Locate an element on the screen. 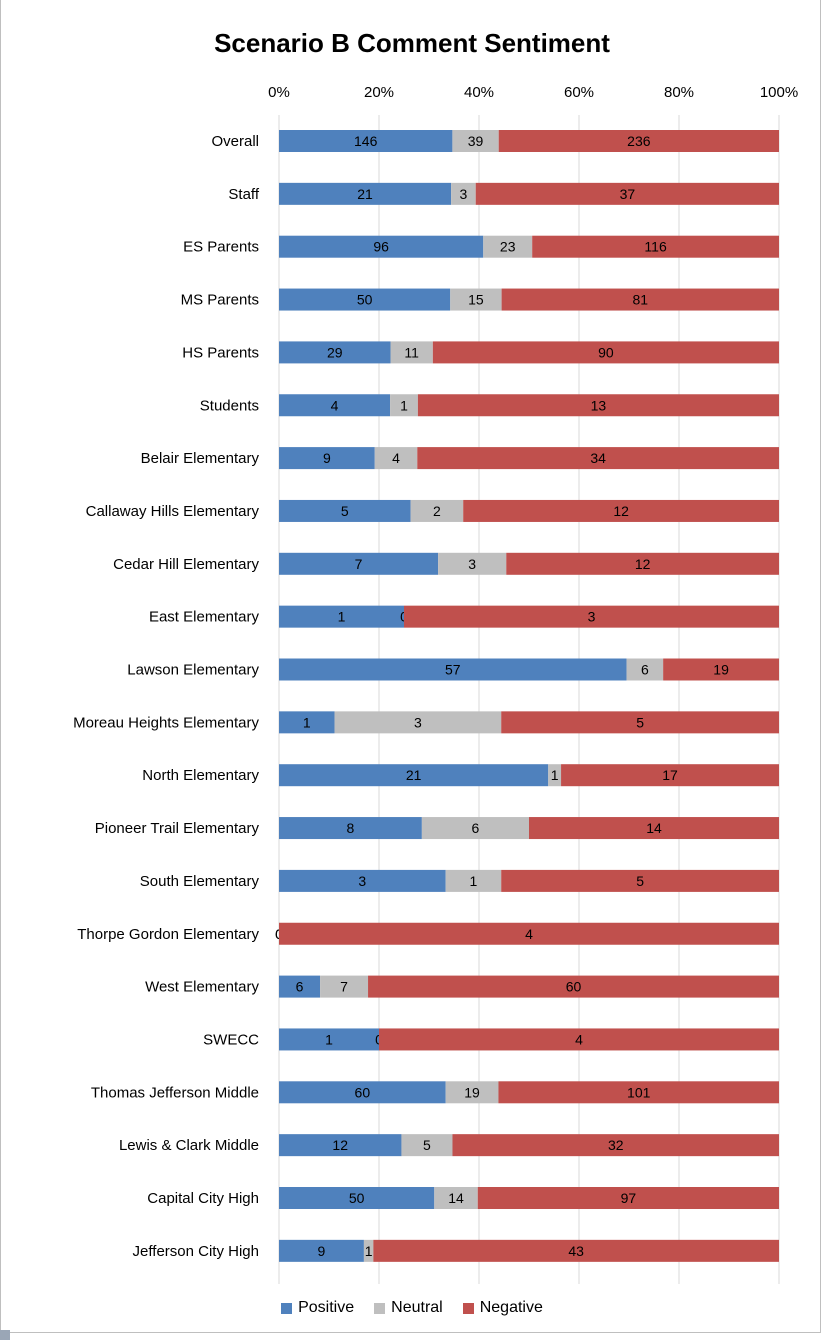 This screenshot has width=824, height=1340. data-label-negative: 97 is located at coordinates (629, 1198).